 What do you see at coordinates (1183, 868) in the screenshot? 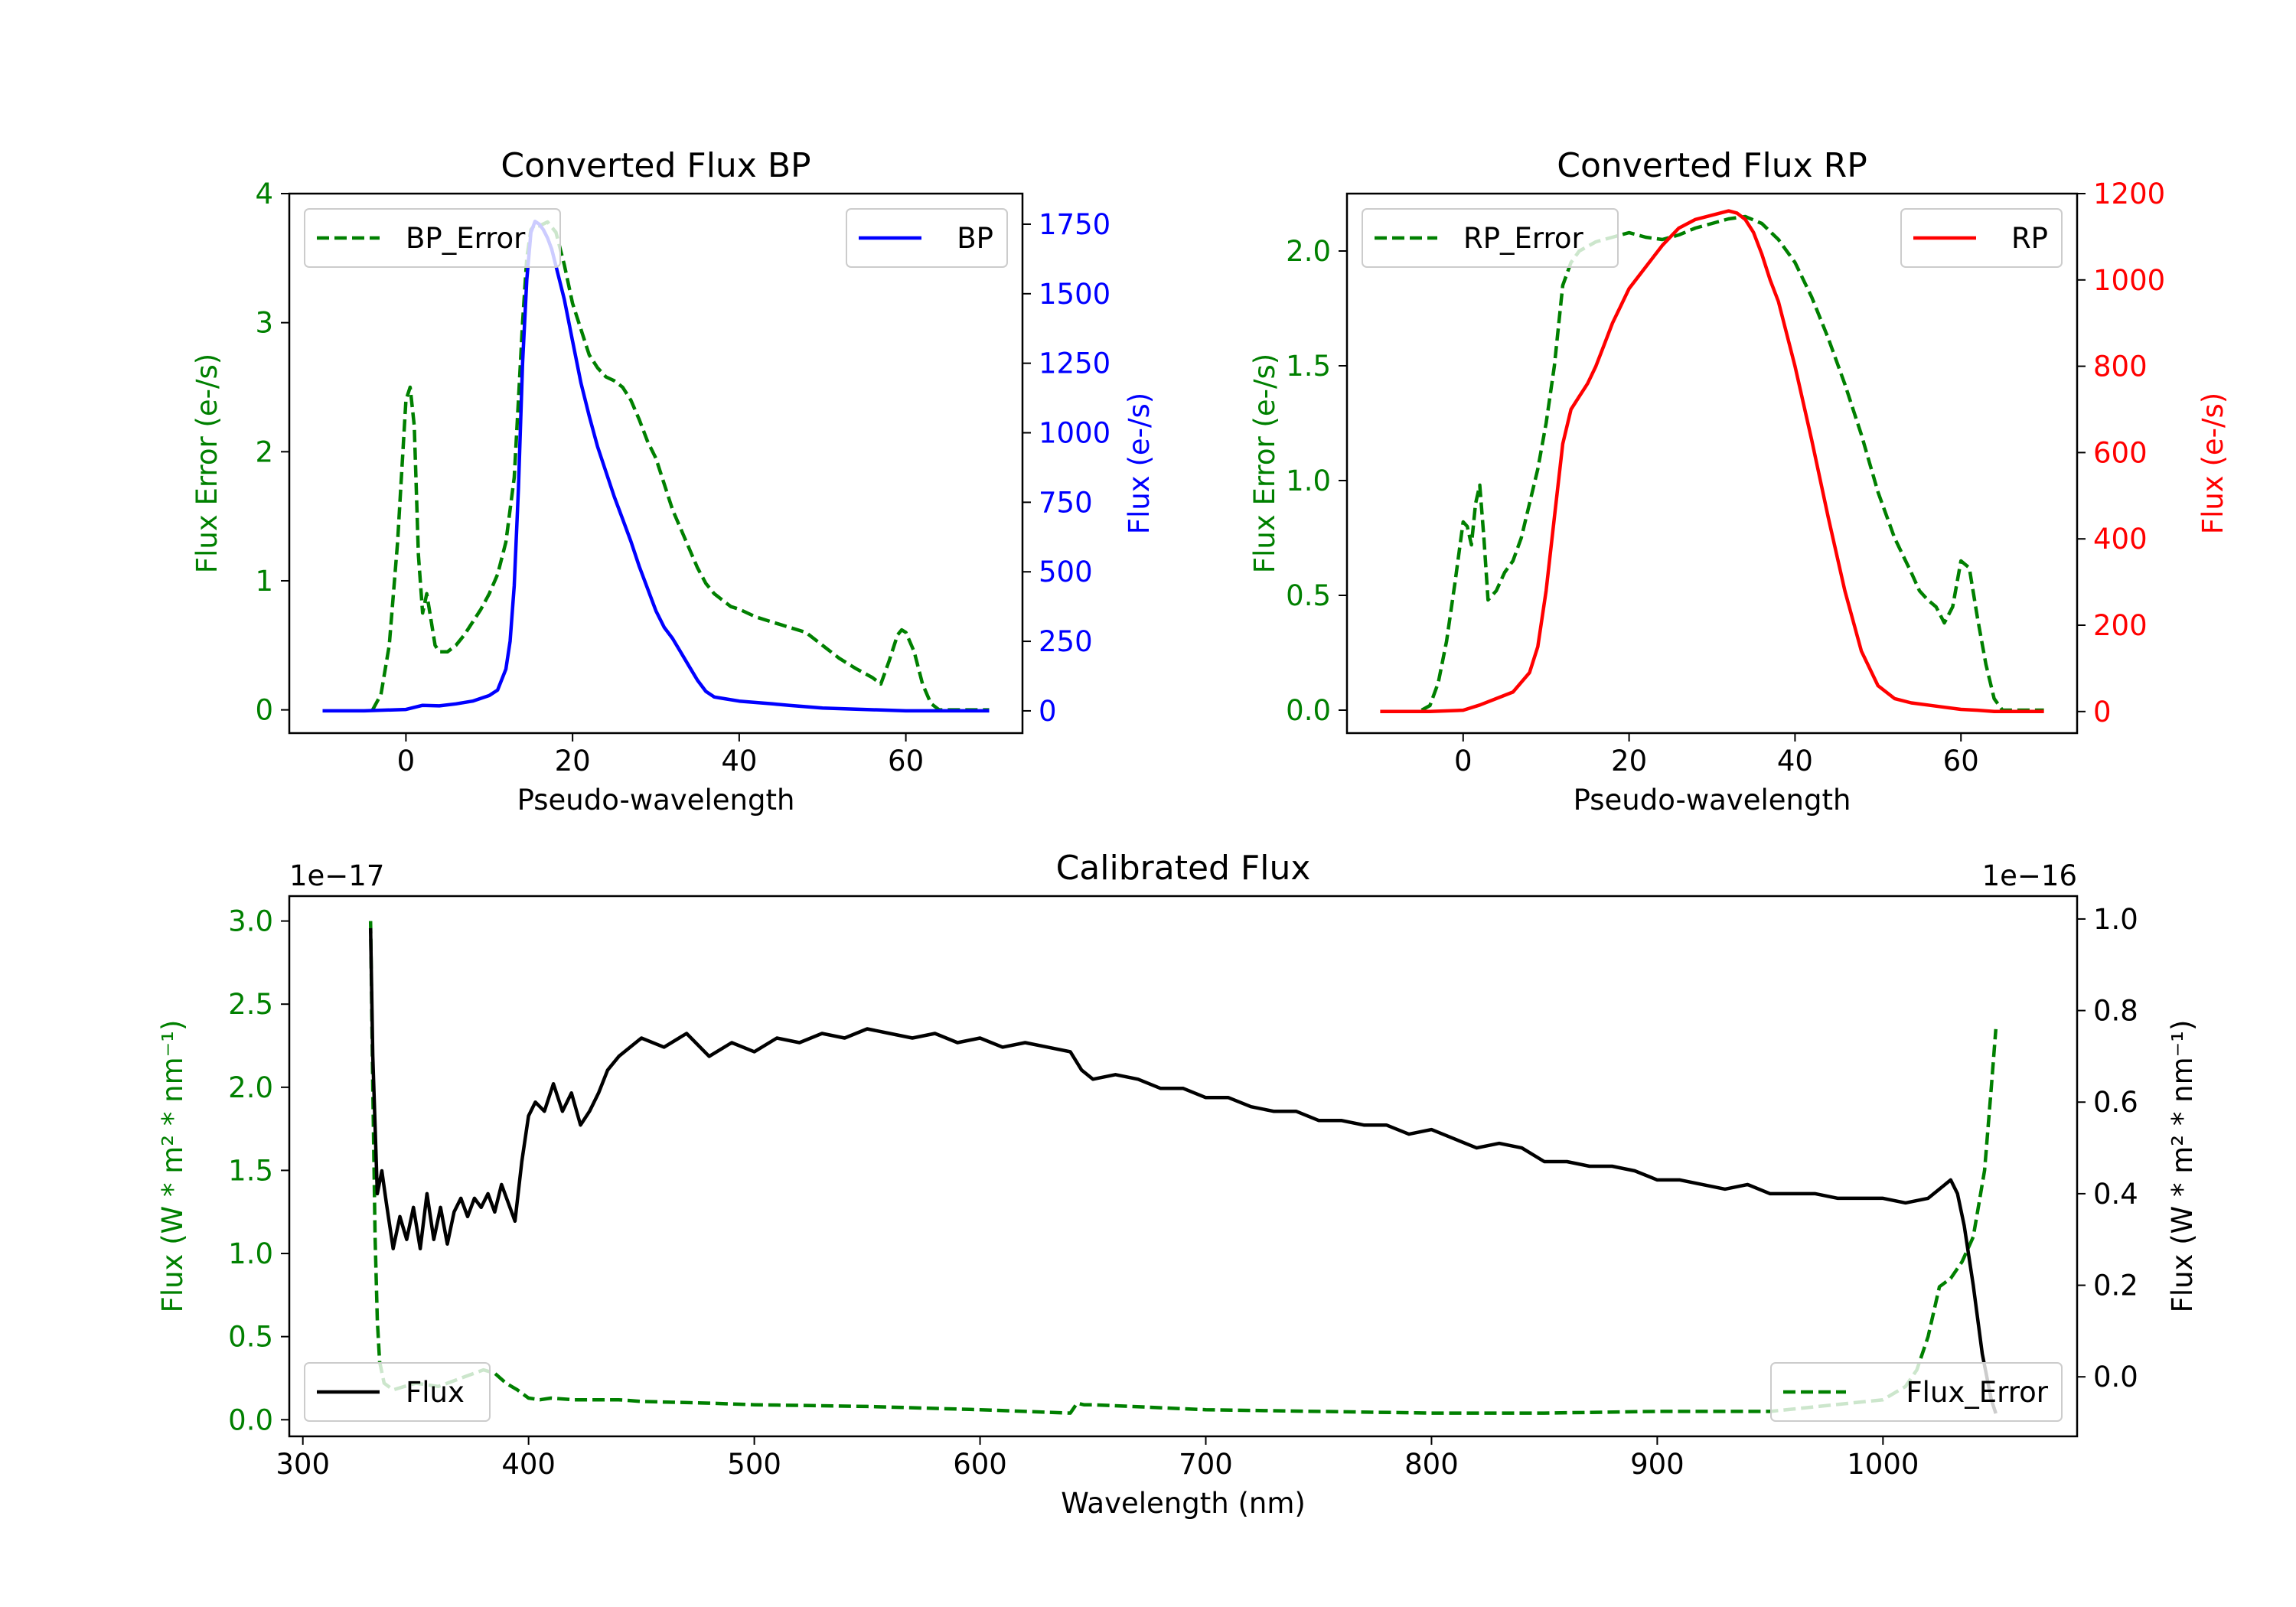
I see `chart-title: Calibrated Flux` at bounding box center [1183, 868].